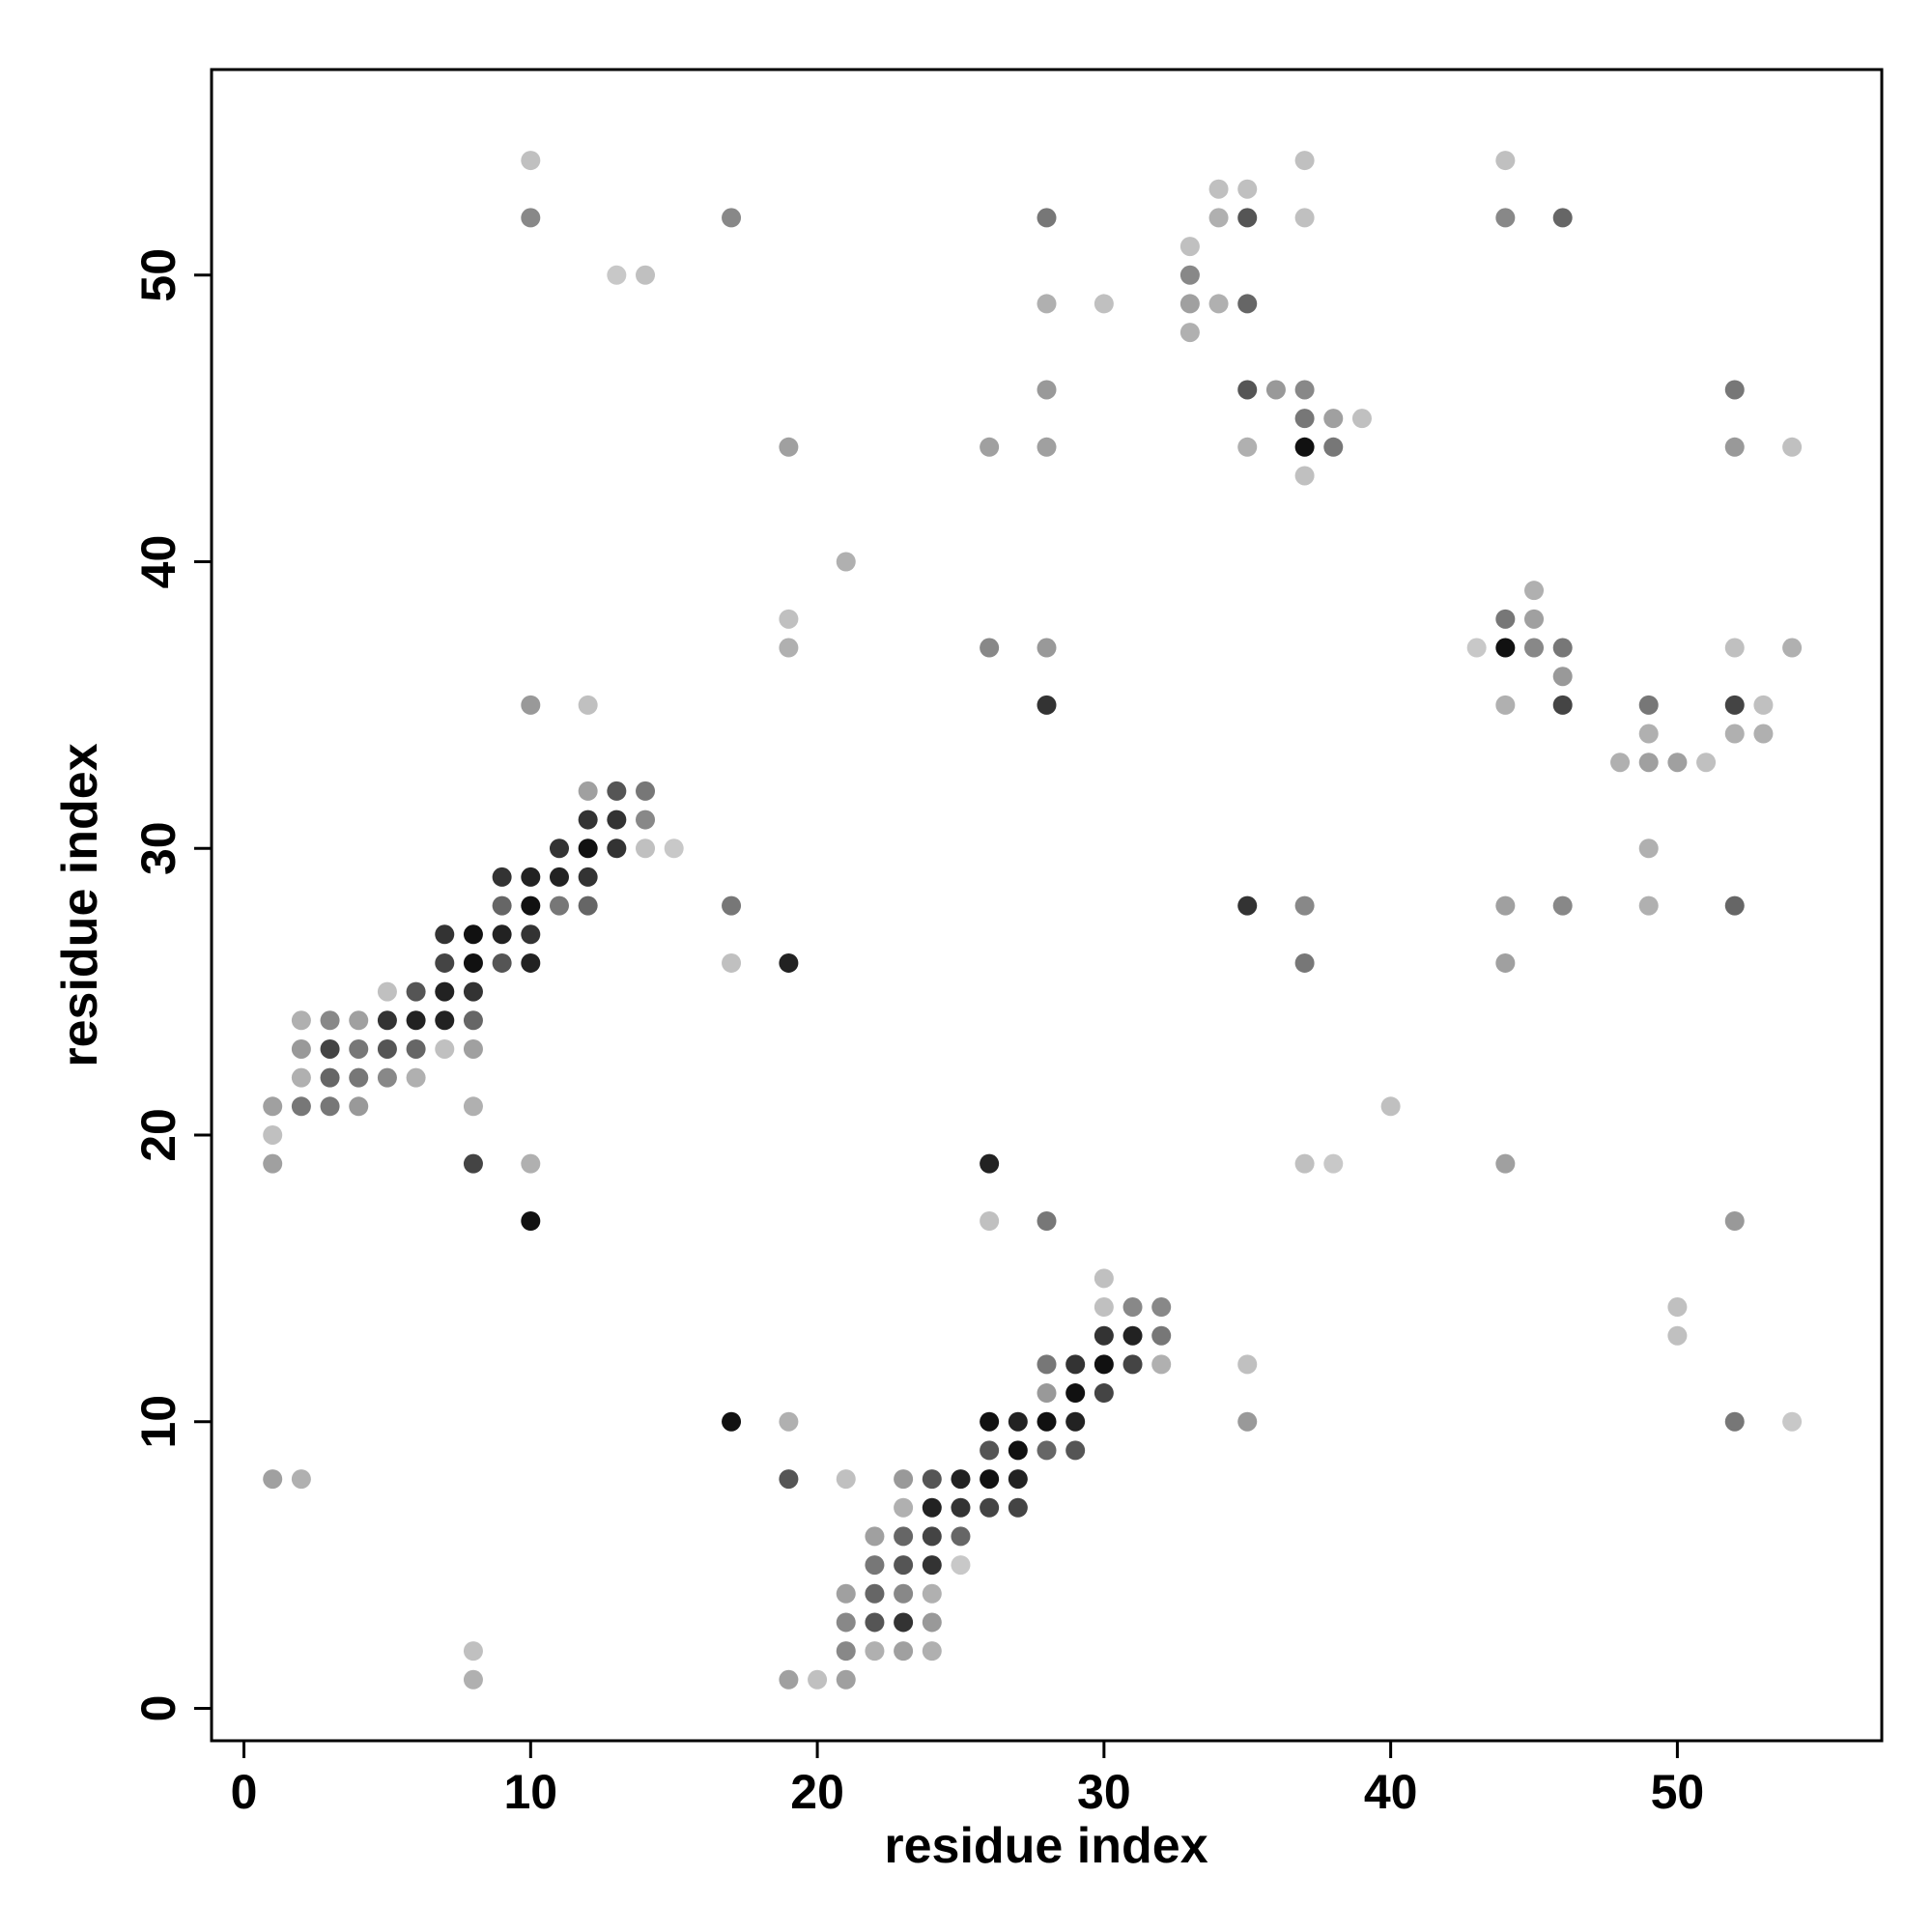 The image size is (1932, 1932). Describe the element at coordinates (80, 904) in the screenshot. I see `y-axis-label: residue index` at that location.